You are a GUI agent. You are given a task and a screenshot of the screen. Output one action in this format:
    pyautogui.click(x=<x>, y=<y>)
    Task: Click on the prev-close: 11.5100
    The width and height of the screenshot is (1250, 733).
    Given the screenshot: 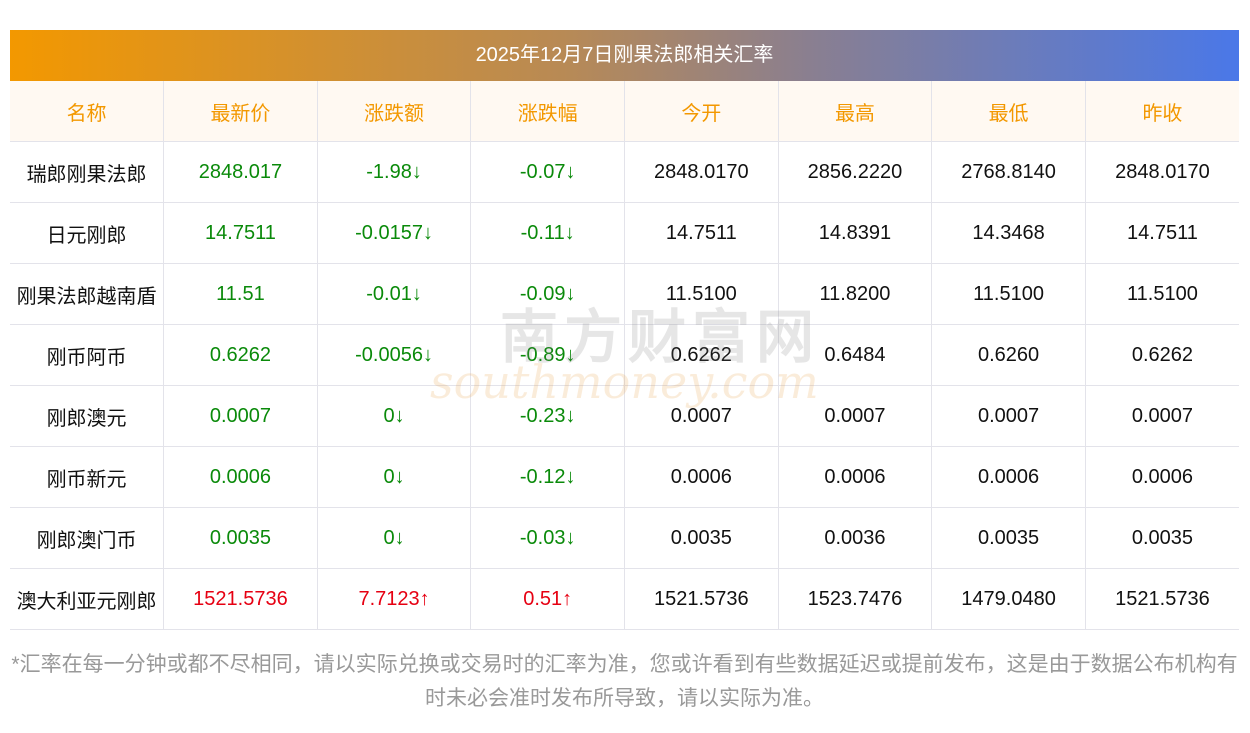 What is the action you would take?
    pyautogui.click(x=1161, y=294)
    